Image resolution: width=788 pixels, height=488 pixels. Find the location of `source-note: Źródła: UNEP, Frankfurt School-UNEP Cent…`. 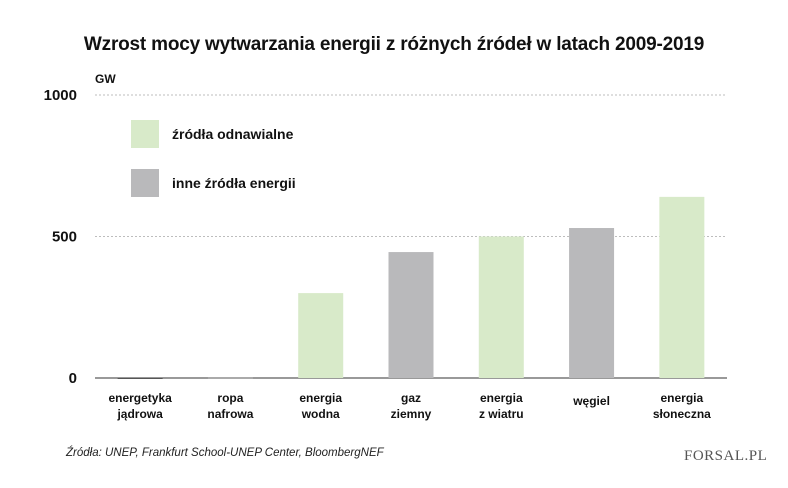

source-note: Źródła: UNEP, Frankfurt School-UNEP Cent… is located at coordinates (225, 453).